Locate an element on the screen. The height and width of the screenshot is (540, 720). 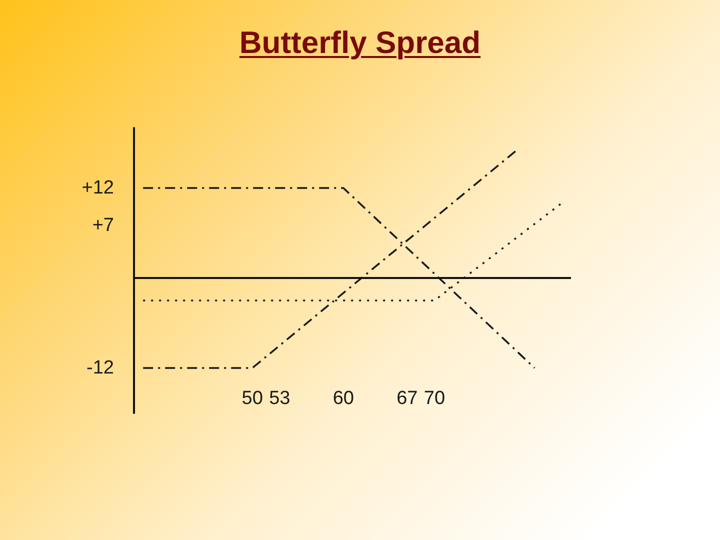
y-tick-label: +7 is located at coordinates (103, 225).